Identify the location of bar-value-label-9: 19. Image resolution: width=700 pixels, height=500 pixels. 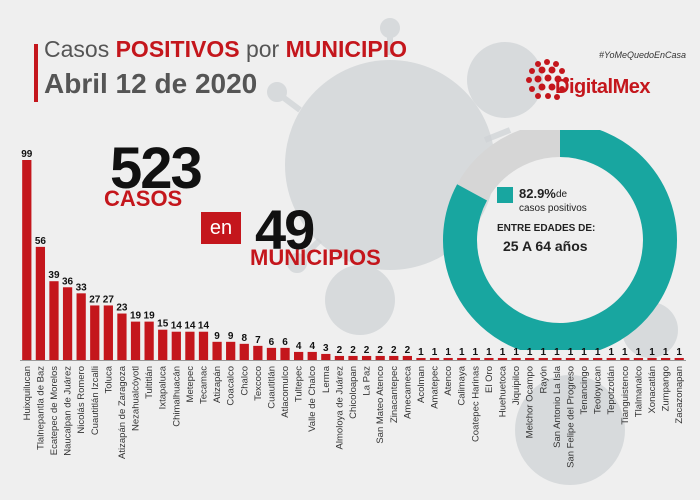
(150, 316).